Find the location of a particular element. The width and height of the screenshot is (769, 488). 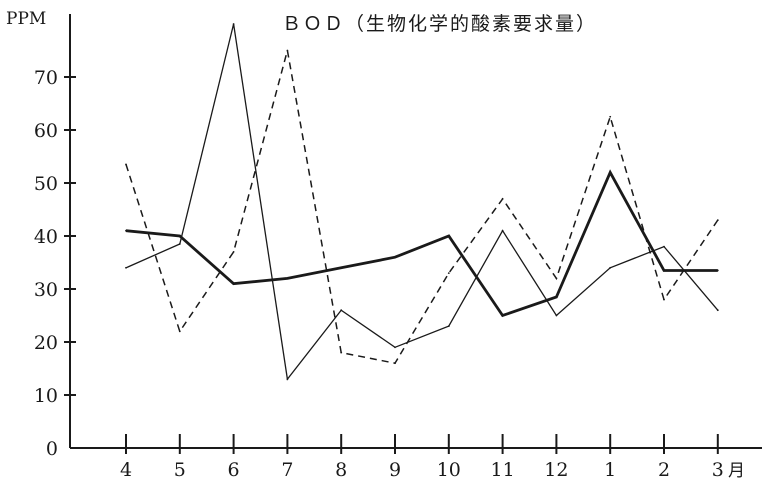

x-tick-label: 8 is located at coordinates (341, 470).